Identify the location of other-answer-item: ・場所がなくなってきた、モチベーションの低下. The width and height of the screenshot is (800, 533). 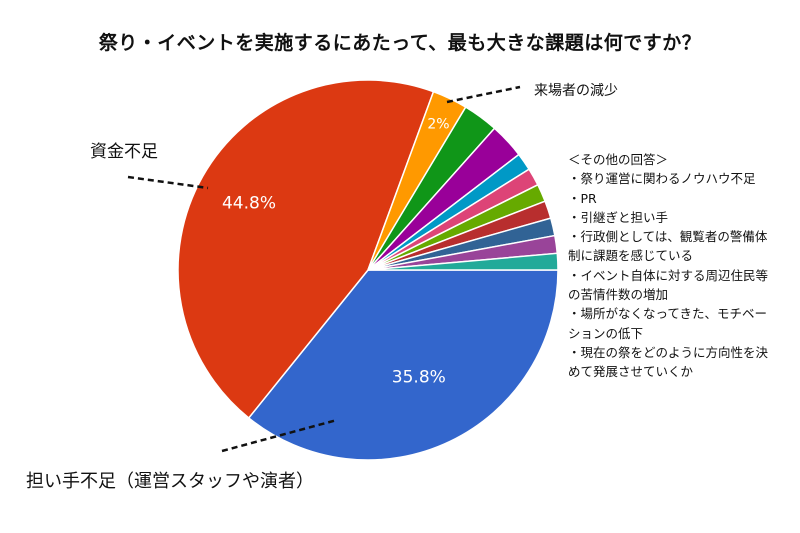
(668, 323).